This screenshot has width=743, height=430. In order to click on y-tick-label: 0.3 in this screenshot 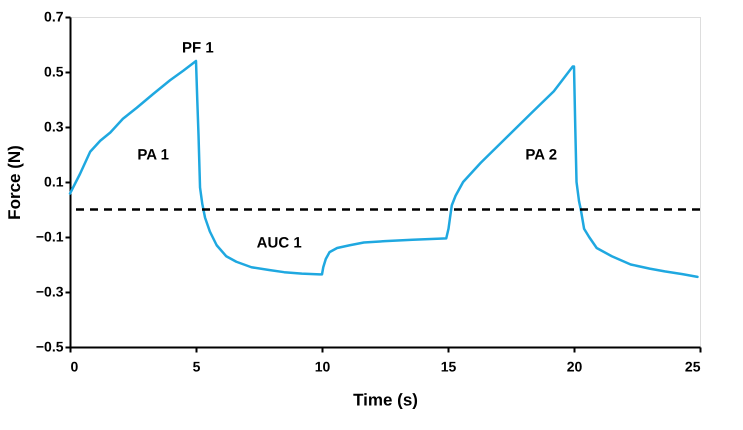, I will do `click(54, 126)`.